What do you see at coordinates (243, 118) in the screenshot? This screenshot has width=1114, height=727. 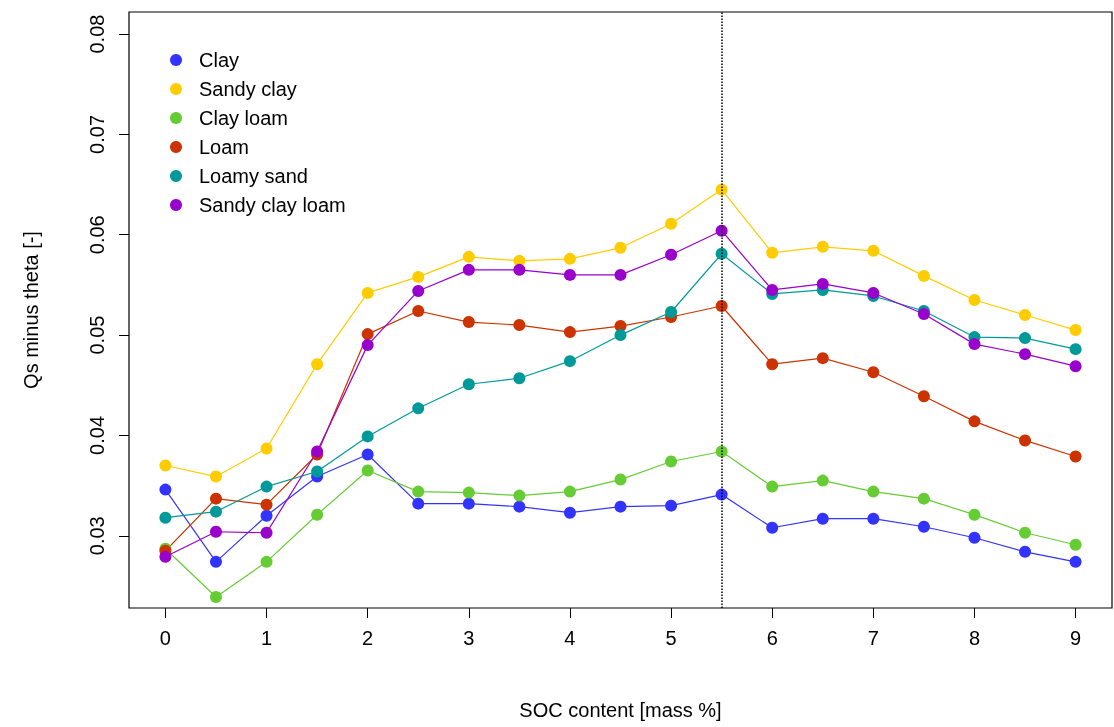 I see `legend-label: Clay loam` at bounding box center [243, 118].